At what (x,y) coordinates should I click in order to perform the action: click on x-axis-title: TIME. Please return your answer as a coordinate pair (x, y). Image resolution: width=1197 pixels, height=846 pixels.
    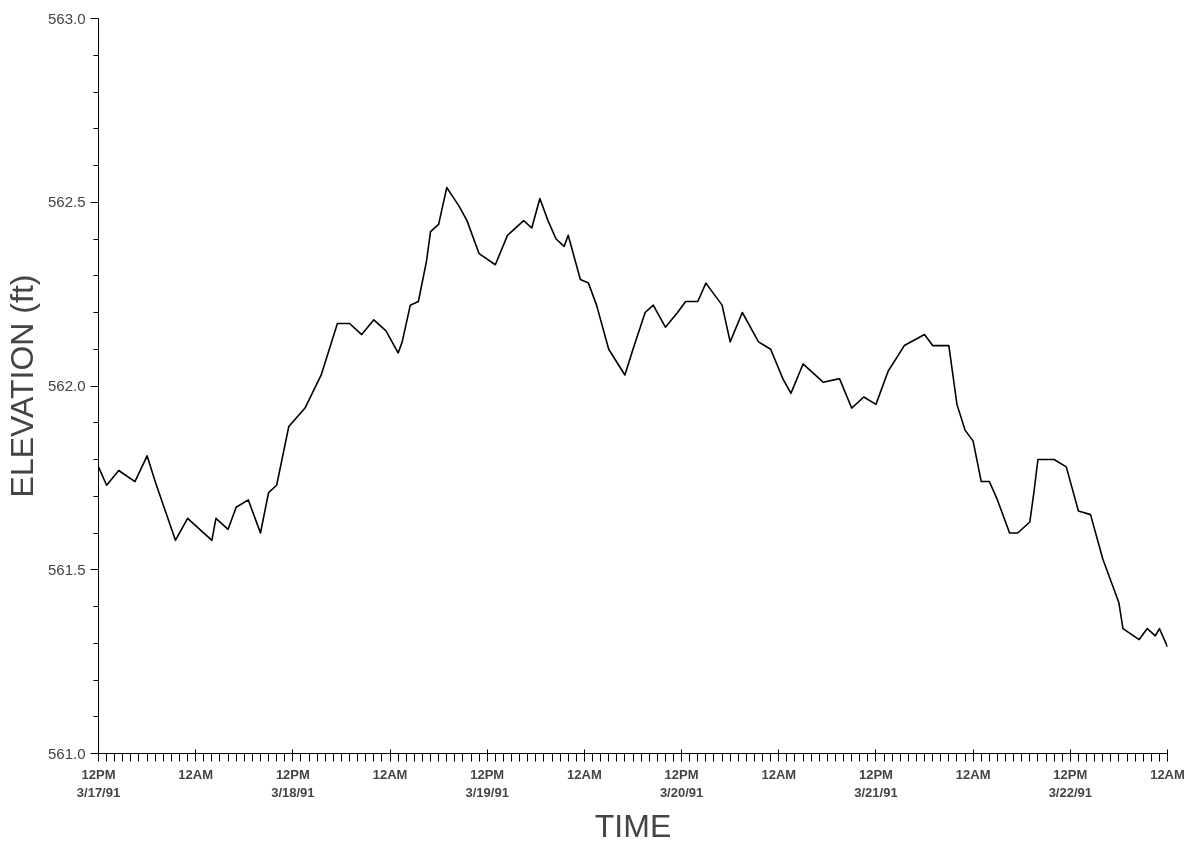
    Looking at the image, I should click on (633, 825).